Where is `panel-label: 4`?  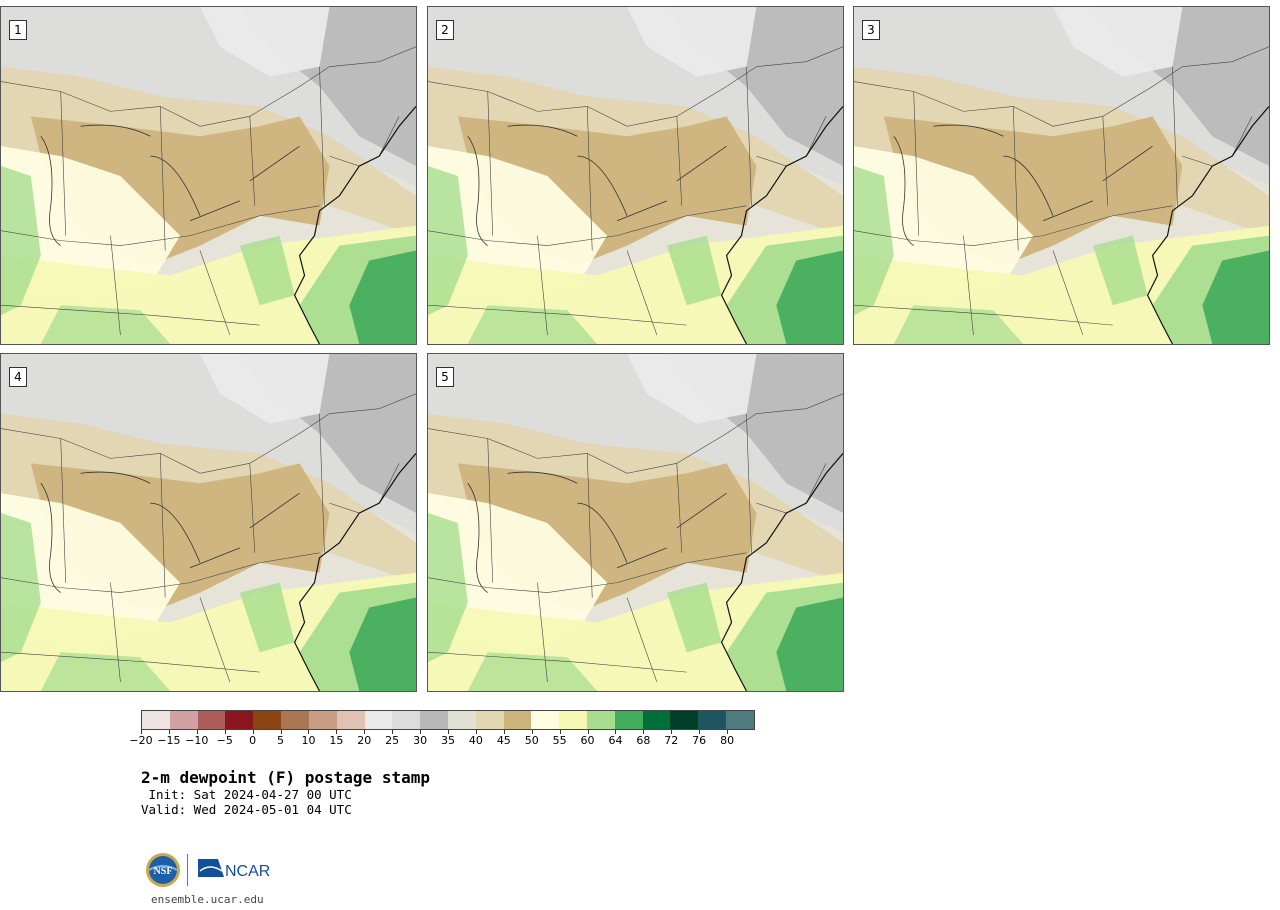
panel-label: 4 is located at coordinates (18, 377).